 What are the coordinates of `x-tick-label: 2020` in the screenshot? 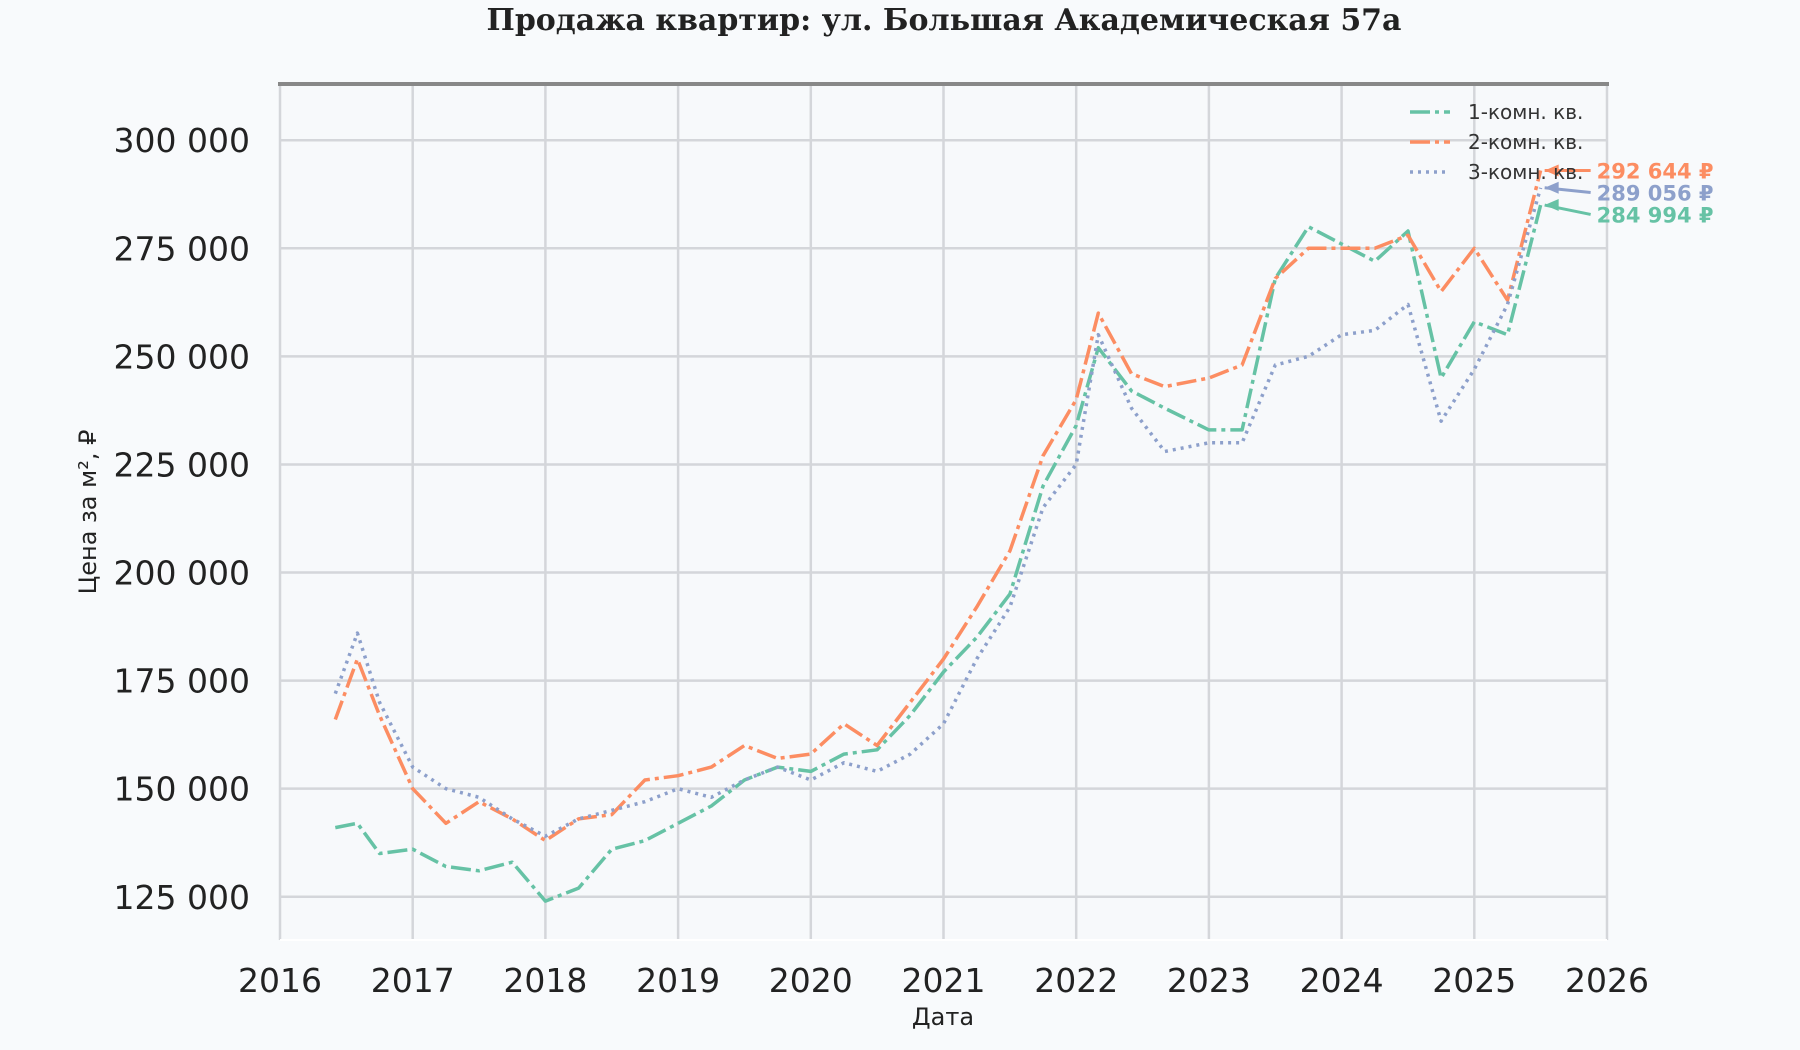 It's located at (811, 980).